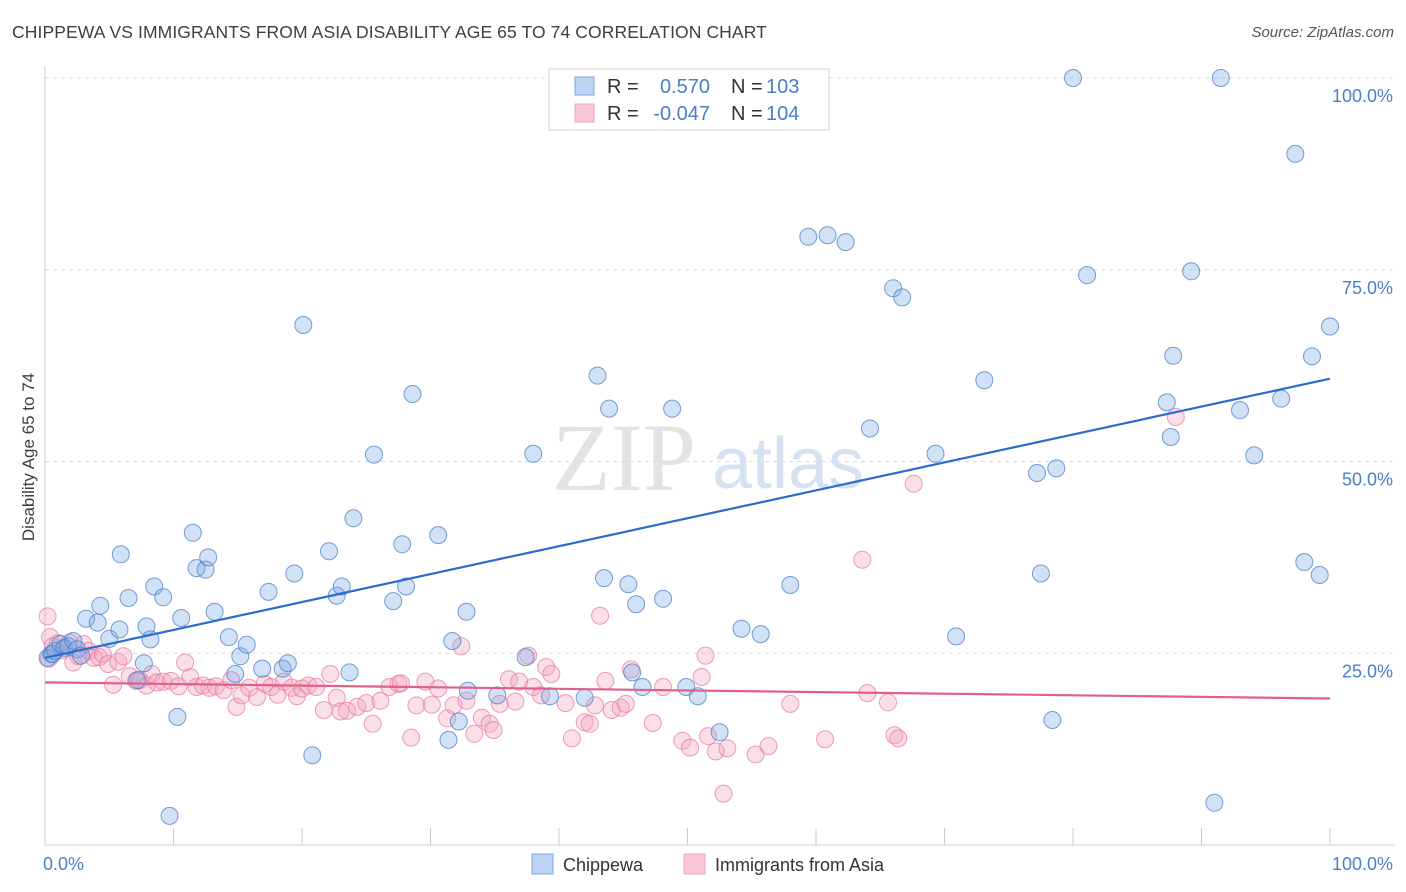 This screenshot has height=892, width=1406. Describe the element at coordinates (63, 864) in the screenshot. I see `x-tick-label-0: 0.0%` at that location.